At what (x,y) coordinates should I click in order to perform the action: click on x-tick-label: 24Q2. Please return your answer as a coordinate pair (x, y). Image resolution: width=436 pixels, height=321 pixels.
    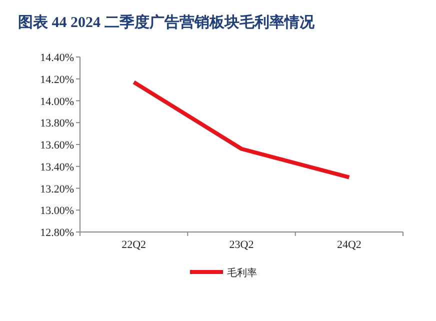
    Looking at the image, I should click on (349, 245).